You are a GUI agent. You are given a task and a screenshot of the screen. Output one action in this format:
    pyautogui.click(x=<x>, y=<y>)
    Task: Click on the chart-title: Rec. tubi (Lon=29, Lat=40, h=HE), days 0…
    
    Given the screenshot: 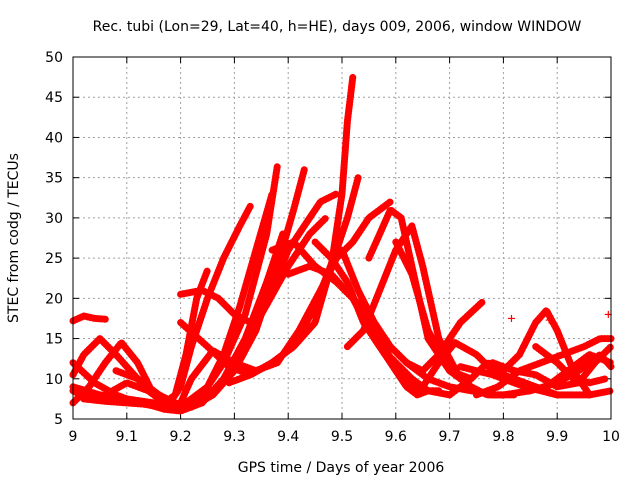 What is the action you would take?
    pyautogui.click(x=337, y=27)
    